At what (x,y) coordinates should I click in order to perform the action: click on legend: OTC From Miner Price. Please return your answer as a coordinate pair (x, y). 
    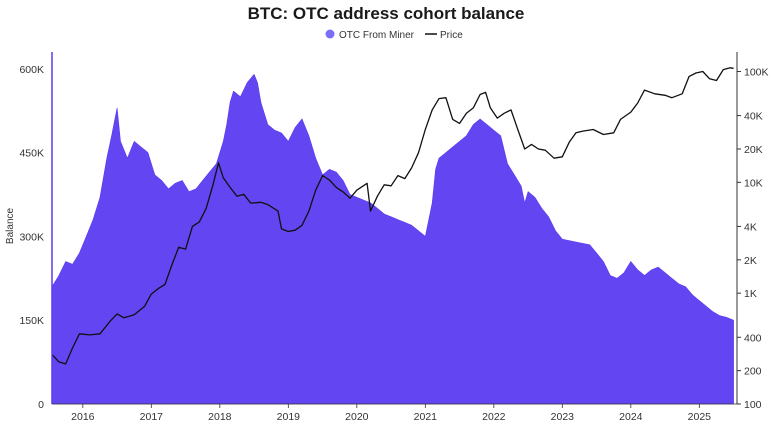
    Looking at the image, I should click on (394, 35).